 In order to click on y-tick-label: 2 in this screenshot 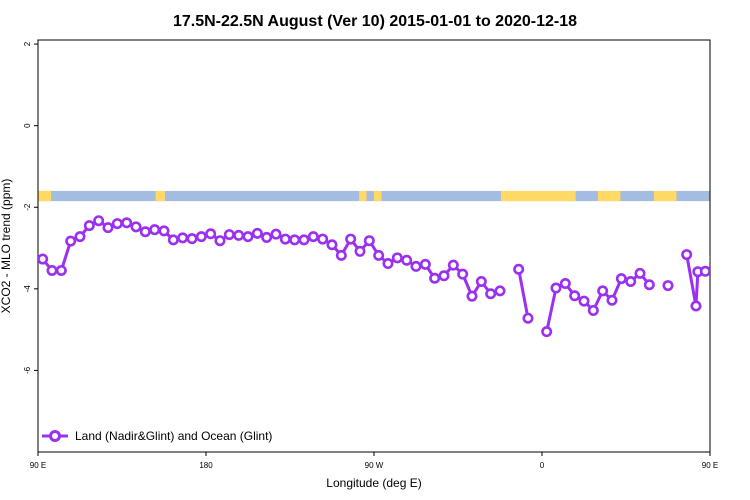, I will do `click(27, 43)`.